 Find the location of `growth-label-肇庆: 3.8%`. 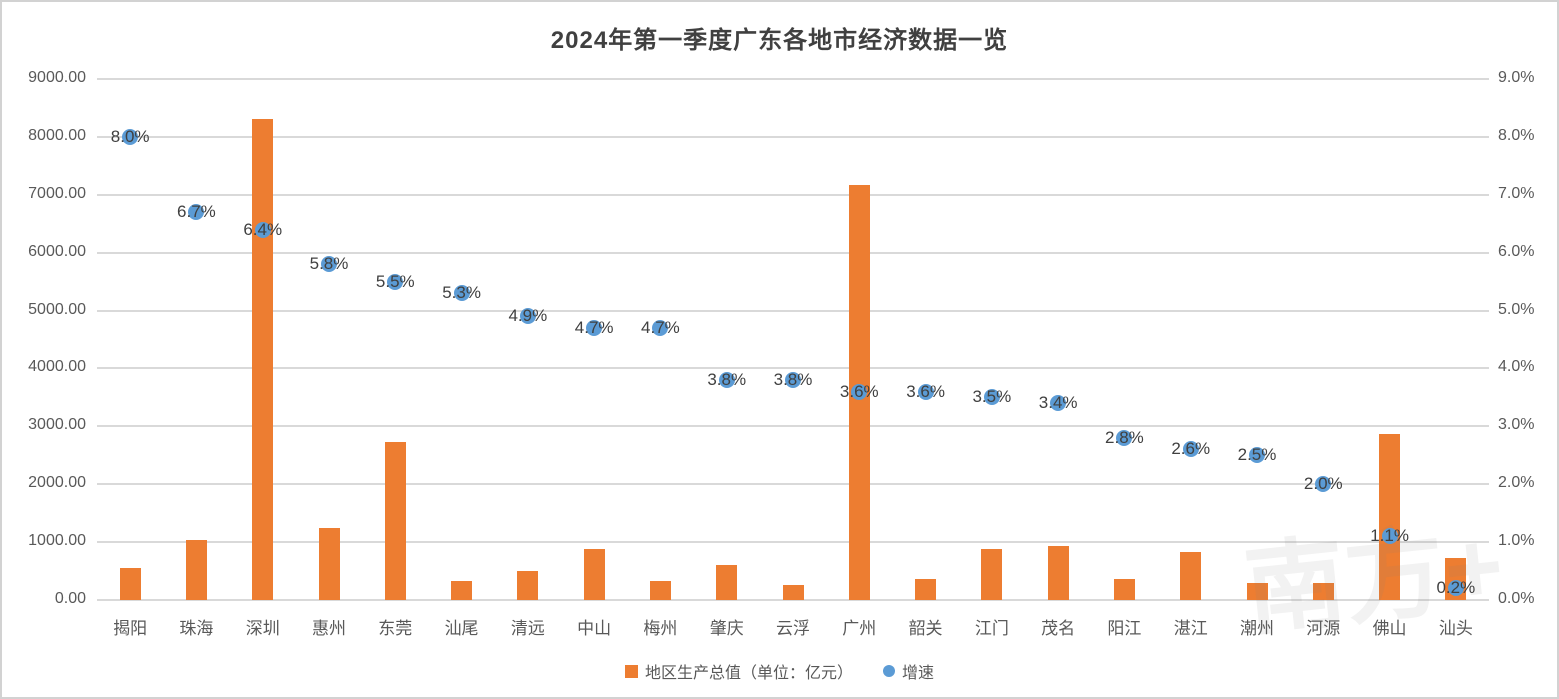

growth-label-肇庆: 3.8% is located at coordinates (727, 380).